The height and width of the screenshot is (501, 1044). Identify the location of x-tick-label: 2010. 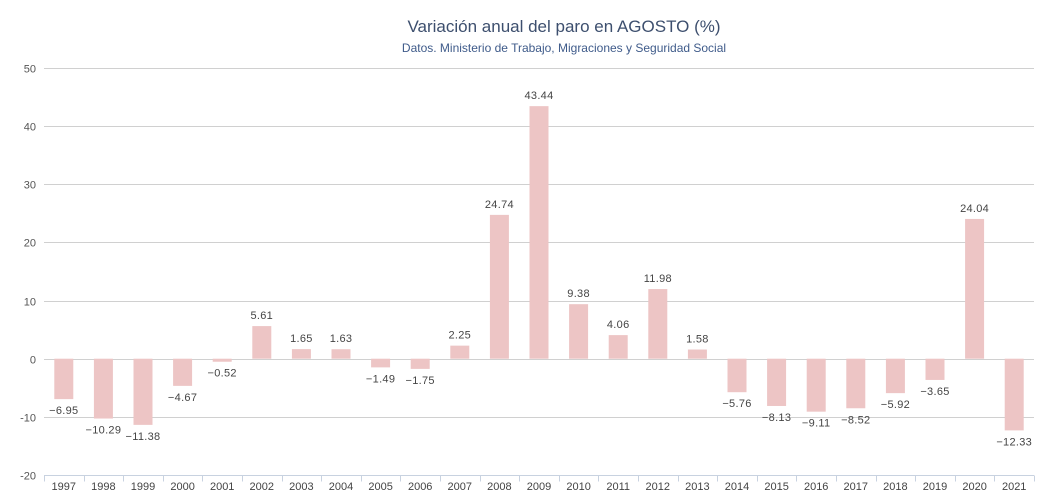
(578, 487).